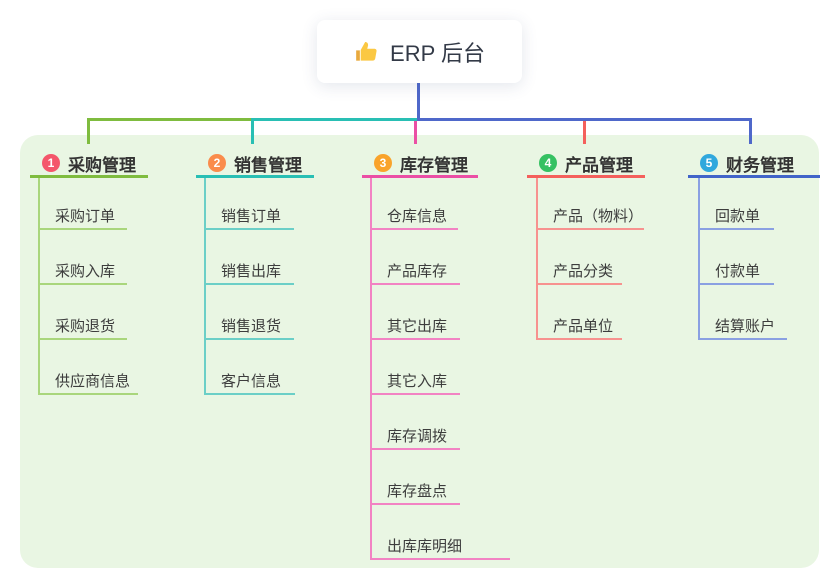  Describe the element at coordinates (82, 328) in the screenshot. I see `child-node: 采购退货` at that location.